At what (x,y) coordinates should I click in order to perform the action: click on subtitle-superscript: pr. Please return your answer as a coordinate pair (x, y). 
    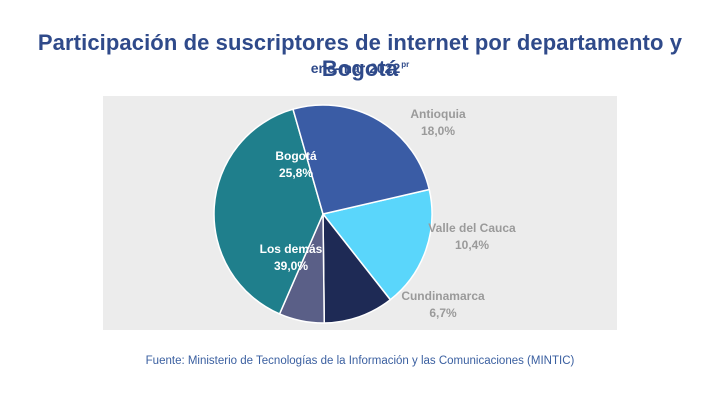
    Looking at the image, I should click on (405, 65).